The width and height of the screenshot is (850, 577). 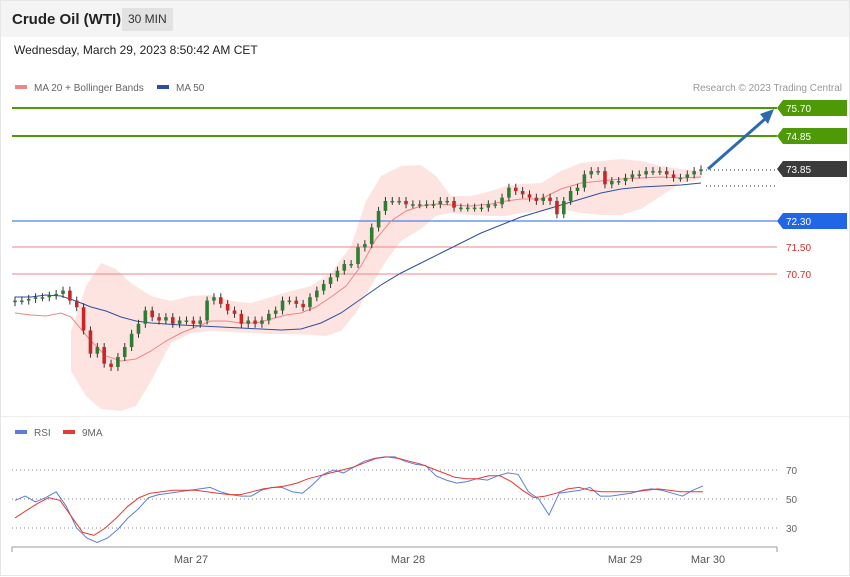 I want to click on level-label-2: 73.85, so click(x=798, y=170).